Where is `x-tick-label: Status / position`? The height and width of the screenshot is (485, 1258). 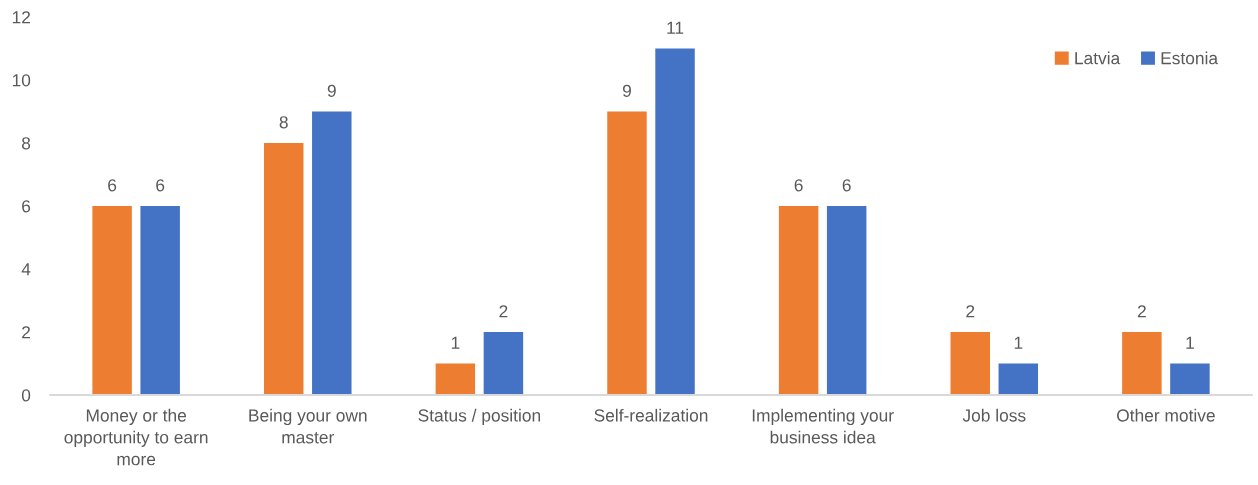 x-tick-label: Status / position is located at coordinates (479, 417).